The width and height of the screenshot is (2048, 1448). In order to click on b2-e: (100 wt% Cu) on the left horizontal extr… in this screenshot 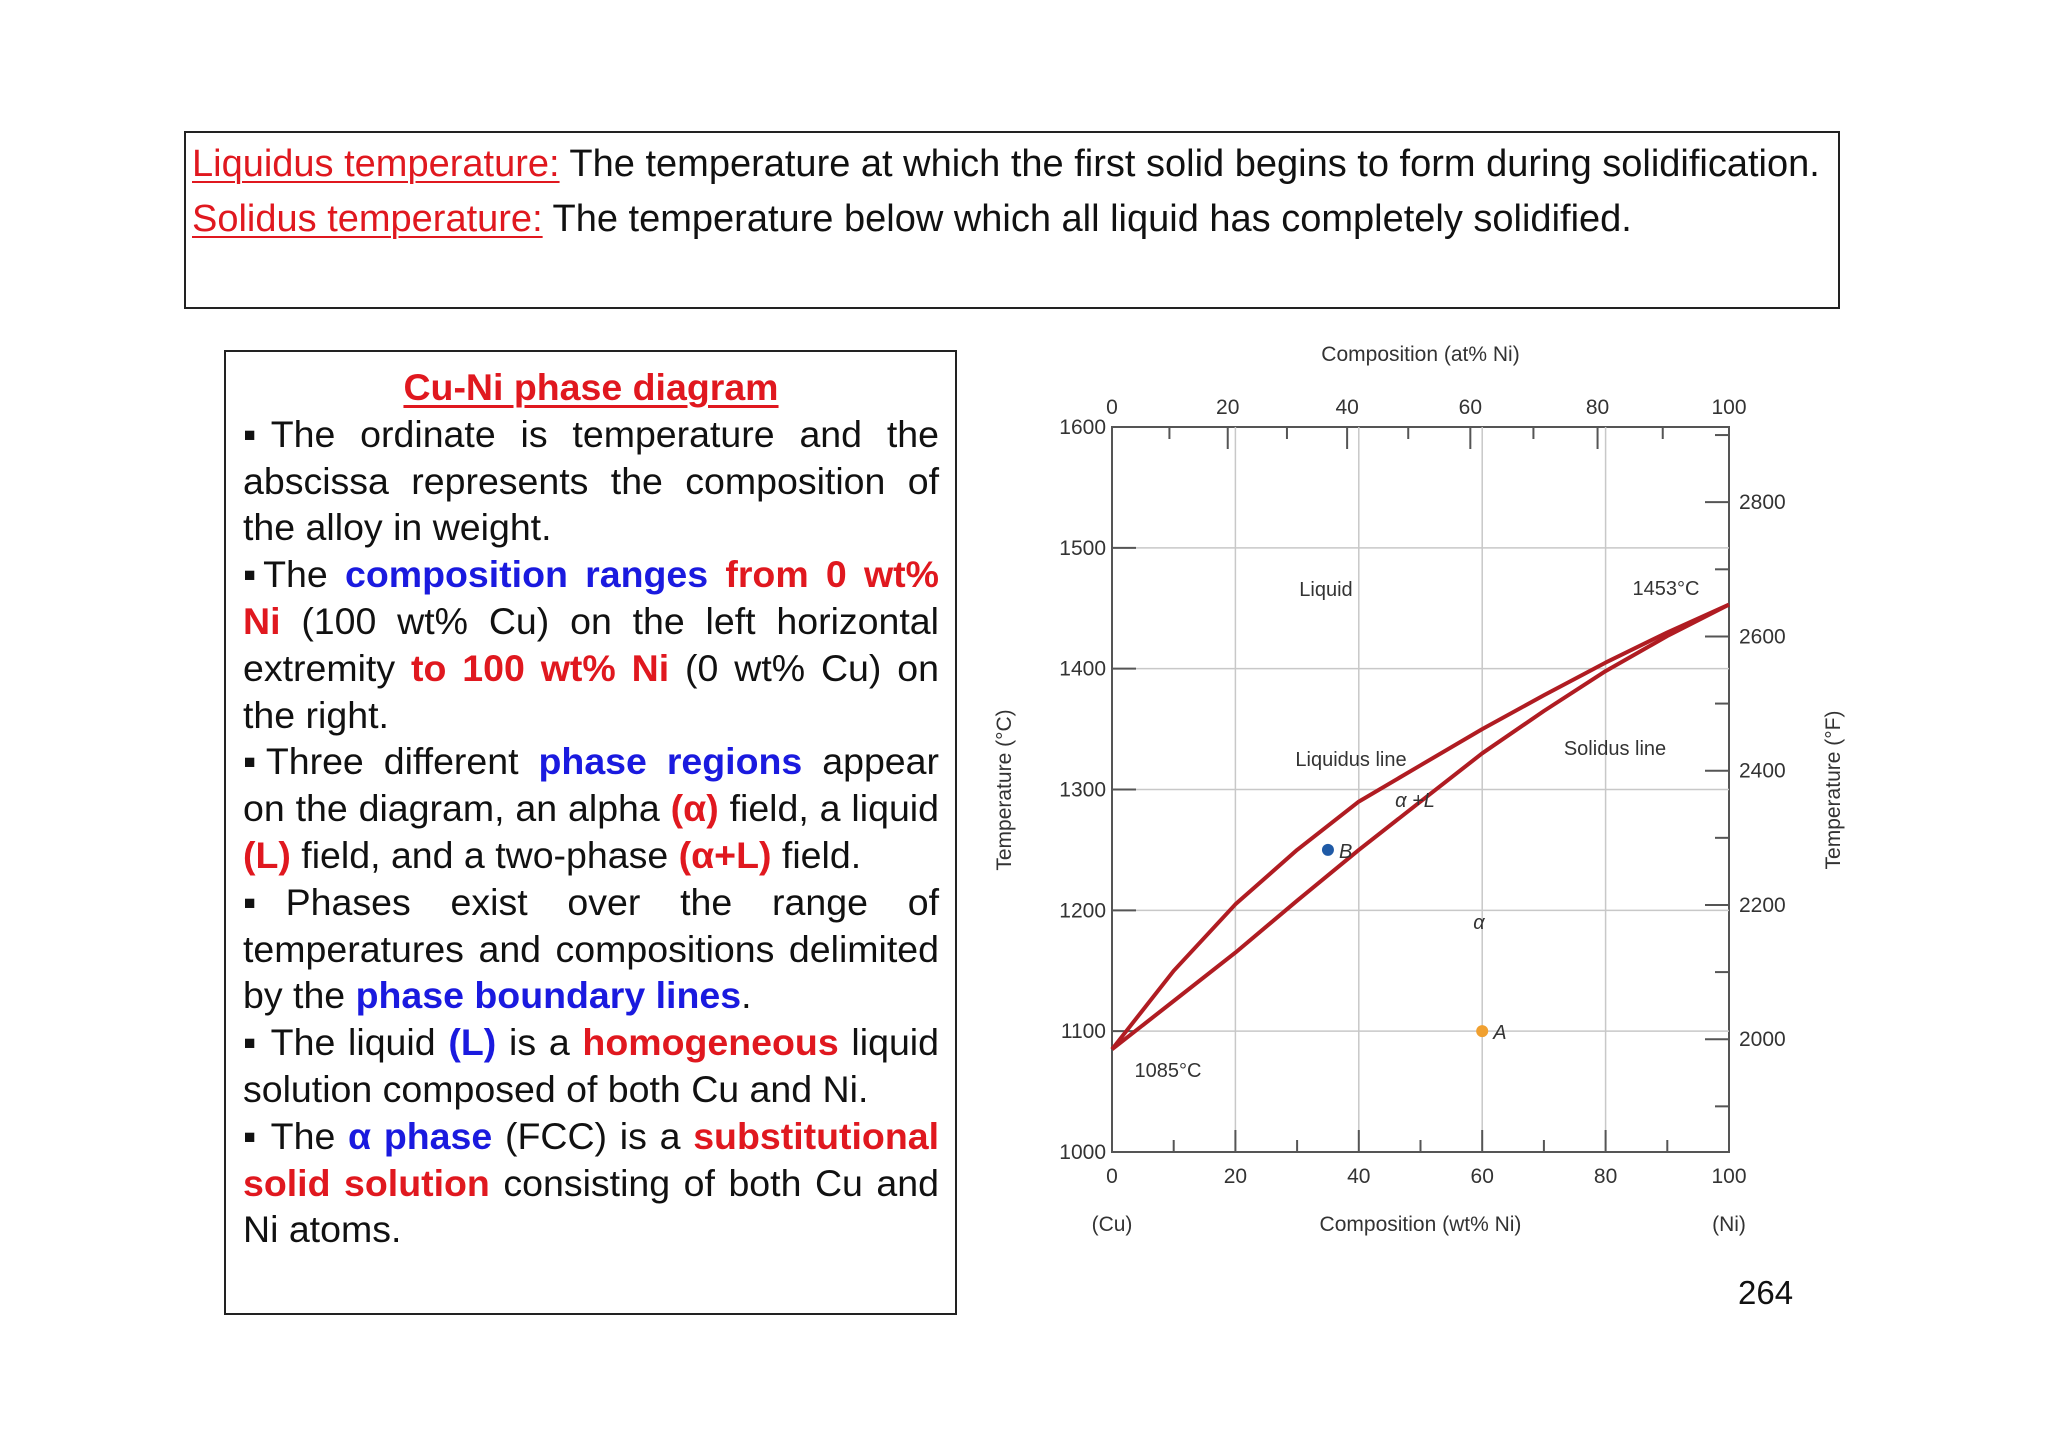, I will do `click(591, 644)`.